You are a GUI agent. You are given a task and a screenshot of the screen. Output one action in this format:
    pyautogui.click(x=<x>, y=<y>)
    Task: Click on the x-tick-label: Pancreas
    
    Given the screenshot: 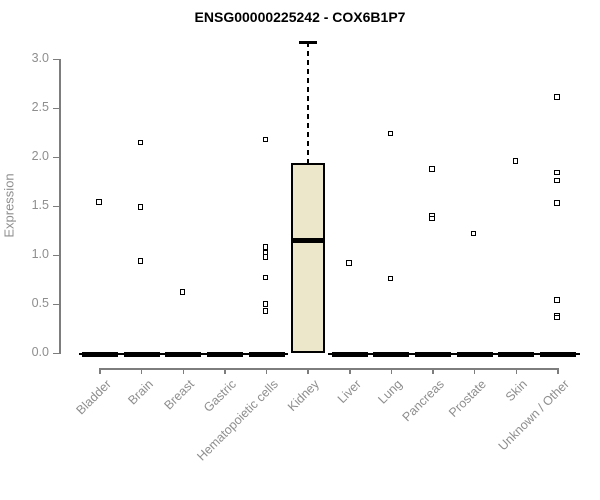 What is the action you would take?
    pyautogui.click(x=423, y=401)
    